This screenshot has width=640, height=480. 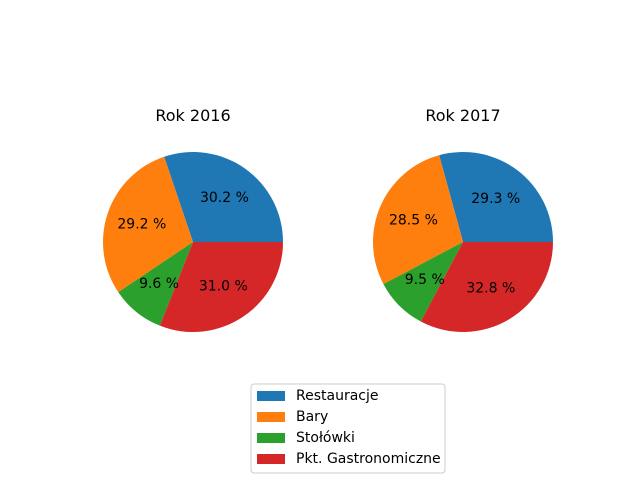 I want to click on chart-title: Rok 2016, so click(x=192, y=115).